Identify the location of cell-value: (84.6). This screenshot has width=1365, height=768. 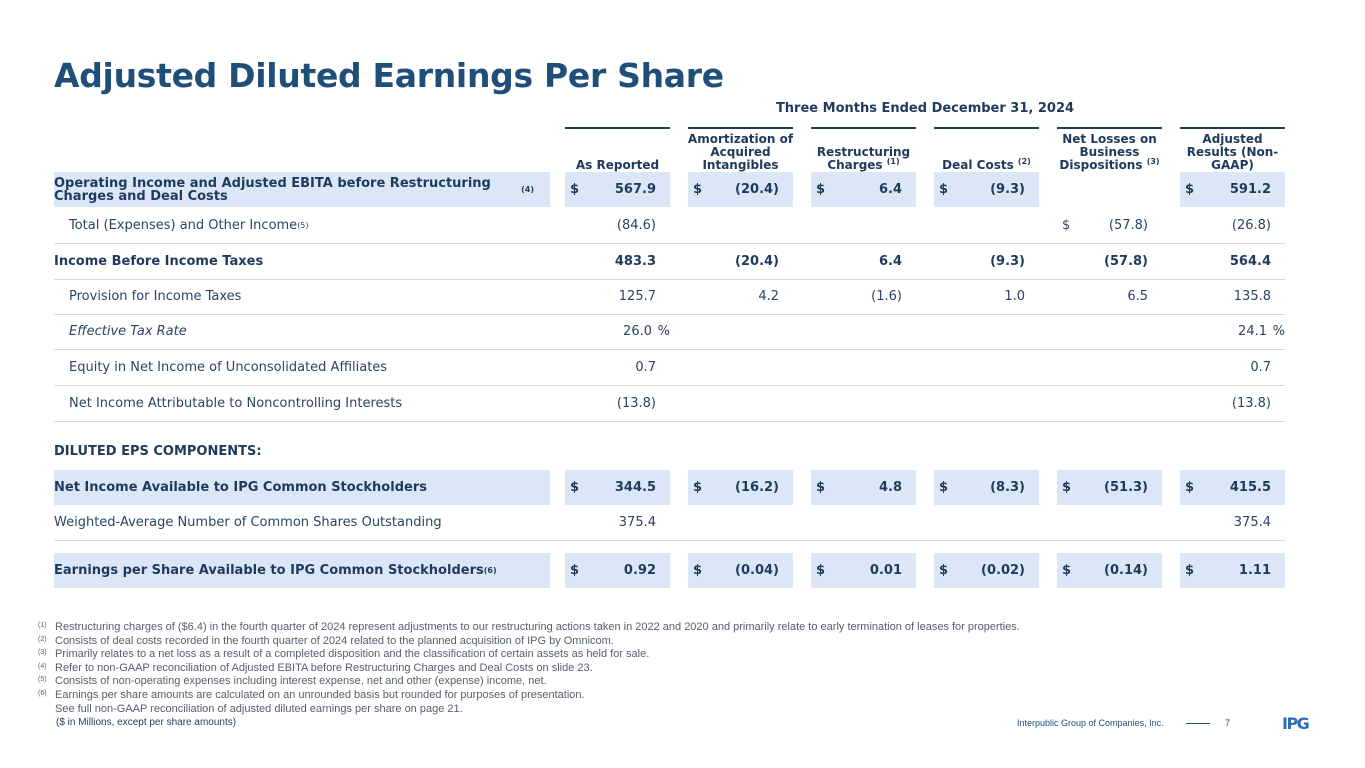
(636, 225).